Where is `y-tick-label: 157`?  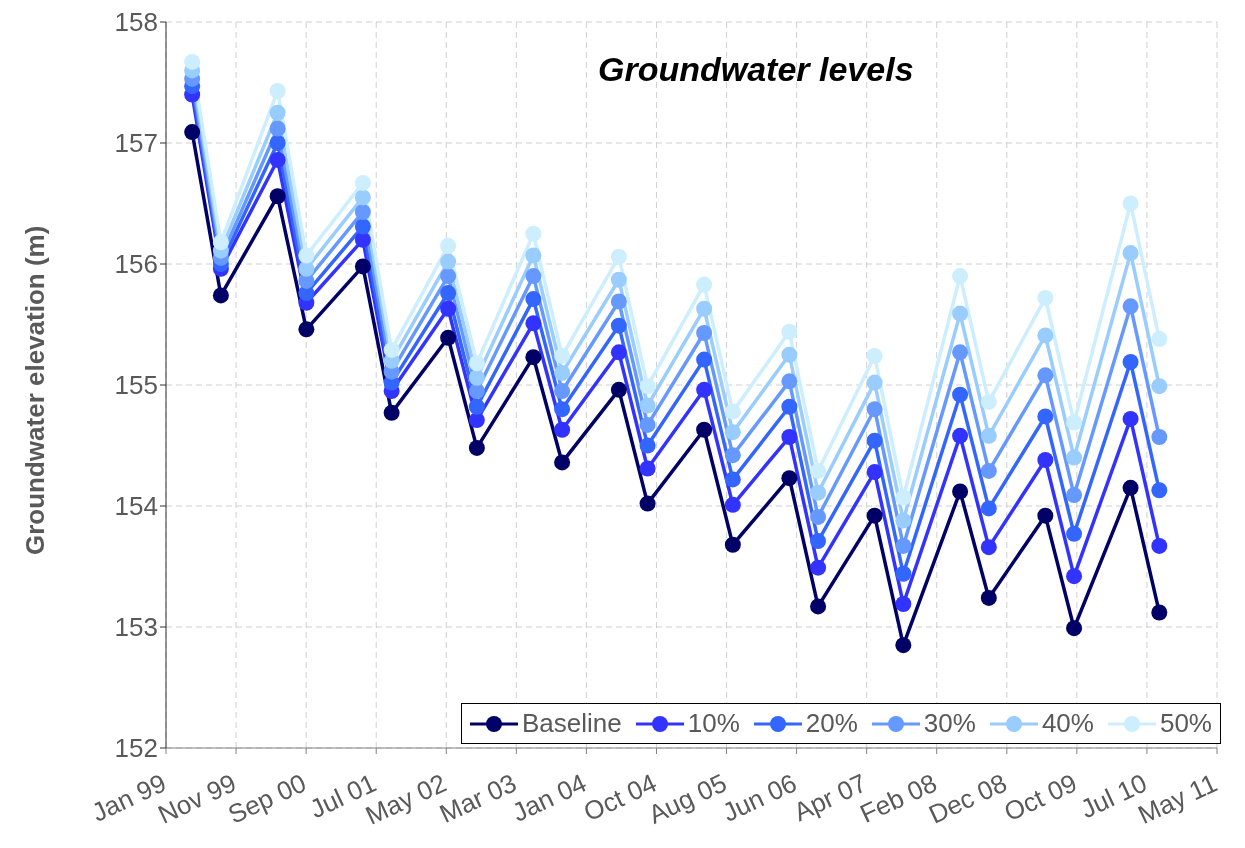 y-tick-label: 157 is located at coordinates (136, 143).